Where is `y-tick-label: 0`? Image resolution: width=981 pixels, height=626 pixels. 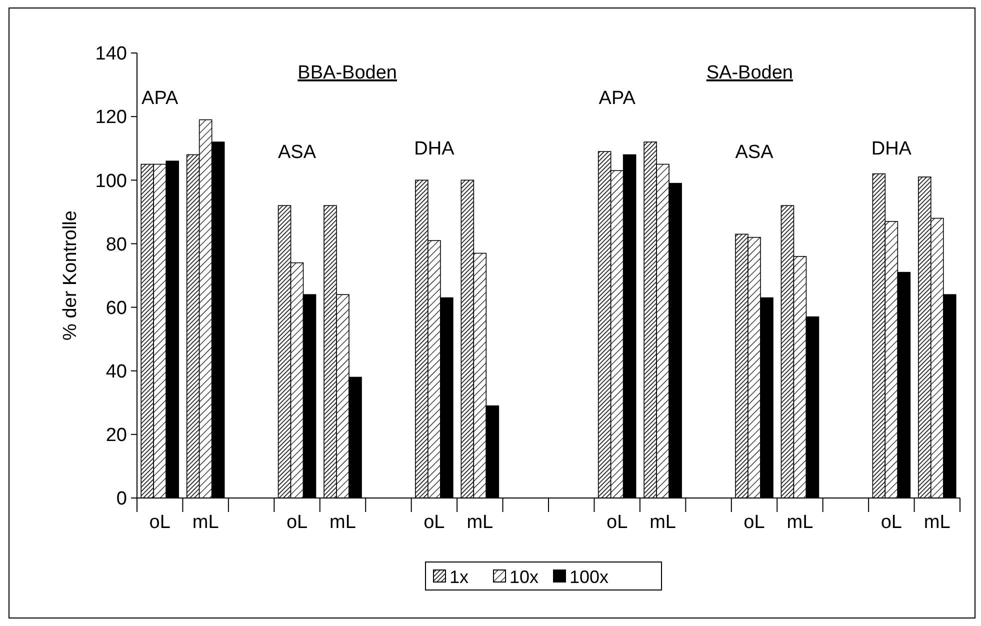 y-tick-label: 0 is located at coordinates (121, 499).